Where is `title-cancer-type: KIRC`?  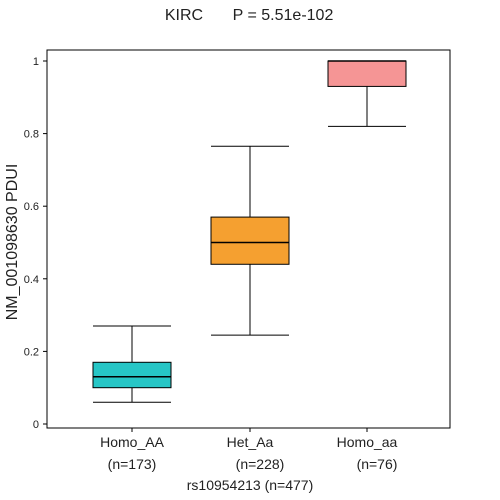
title-cancer-type: KIRC is located at coordinates (184, 15).